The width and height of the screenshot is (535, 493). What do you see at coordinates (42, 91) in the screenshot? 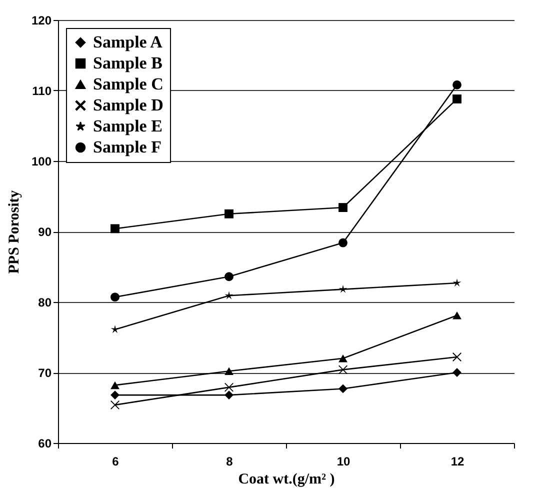
I see `y-tick-label: 110` at bounding box center [42, 91].